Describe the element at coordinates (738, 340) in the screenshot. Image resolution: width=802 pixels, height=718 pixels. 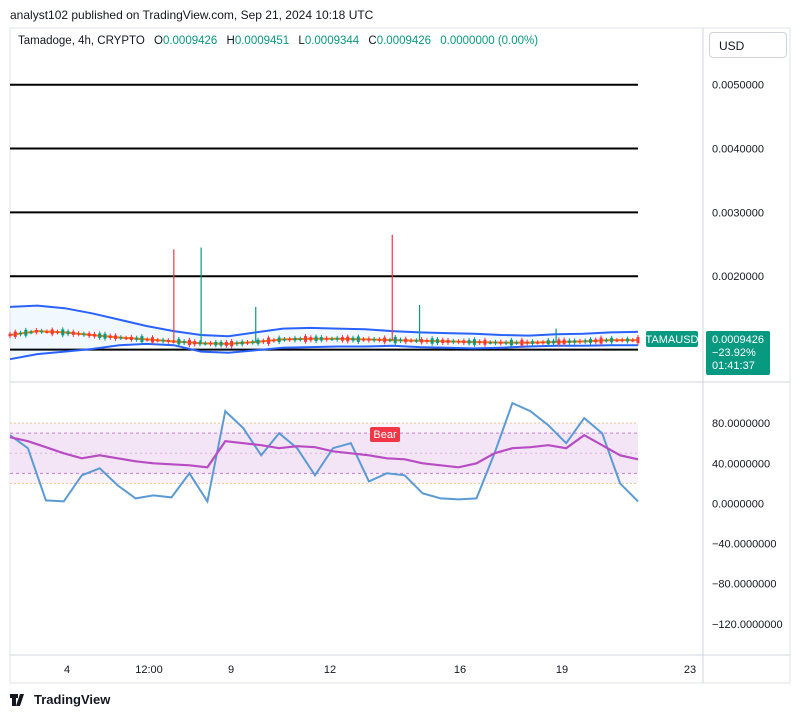
I see `price-badge-price: 0.0009426` at that location.